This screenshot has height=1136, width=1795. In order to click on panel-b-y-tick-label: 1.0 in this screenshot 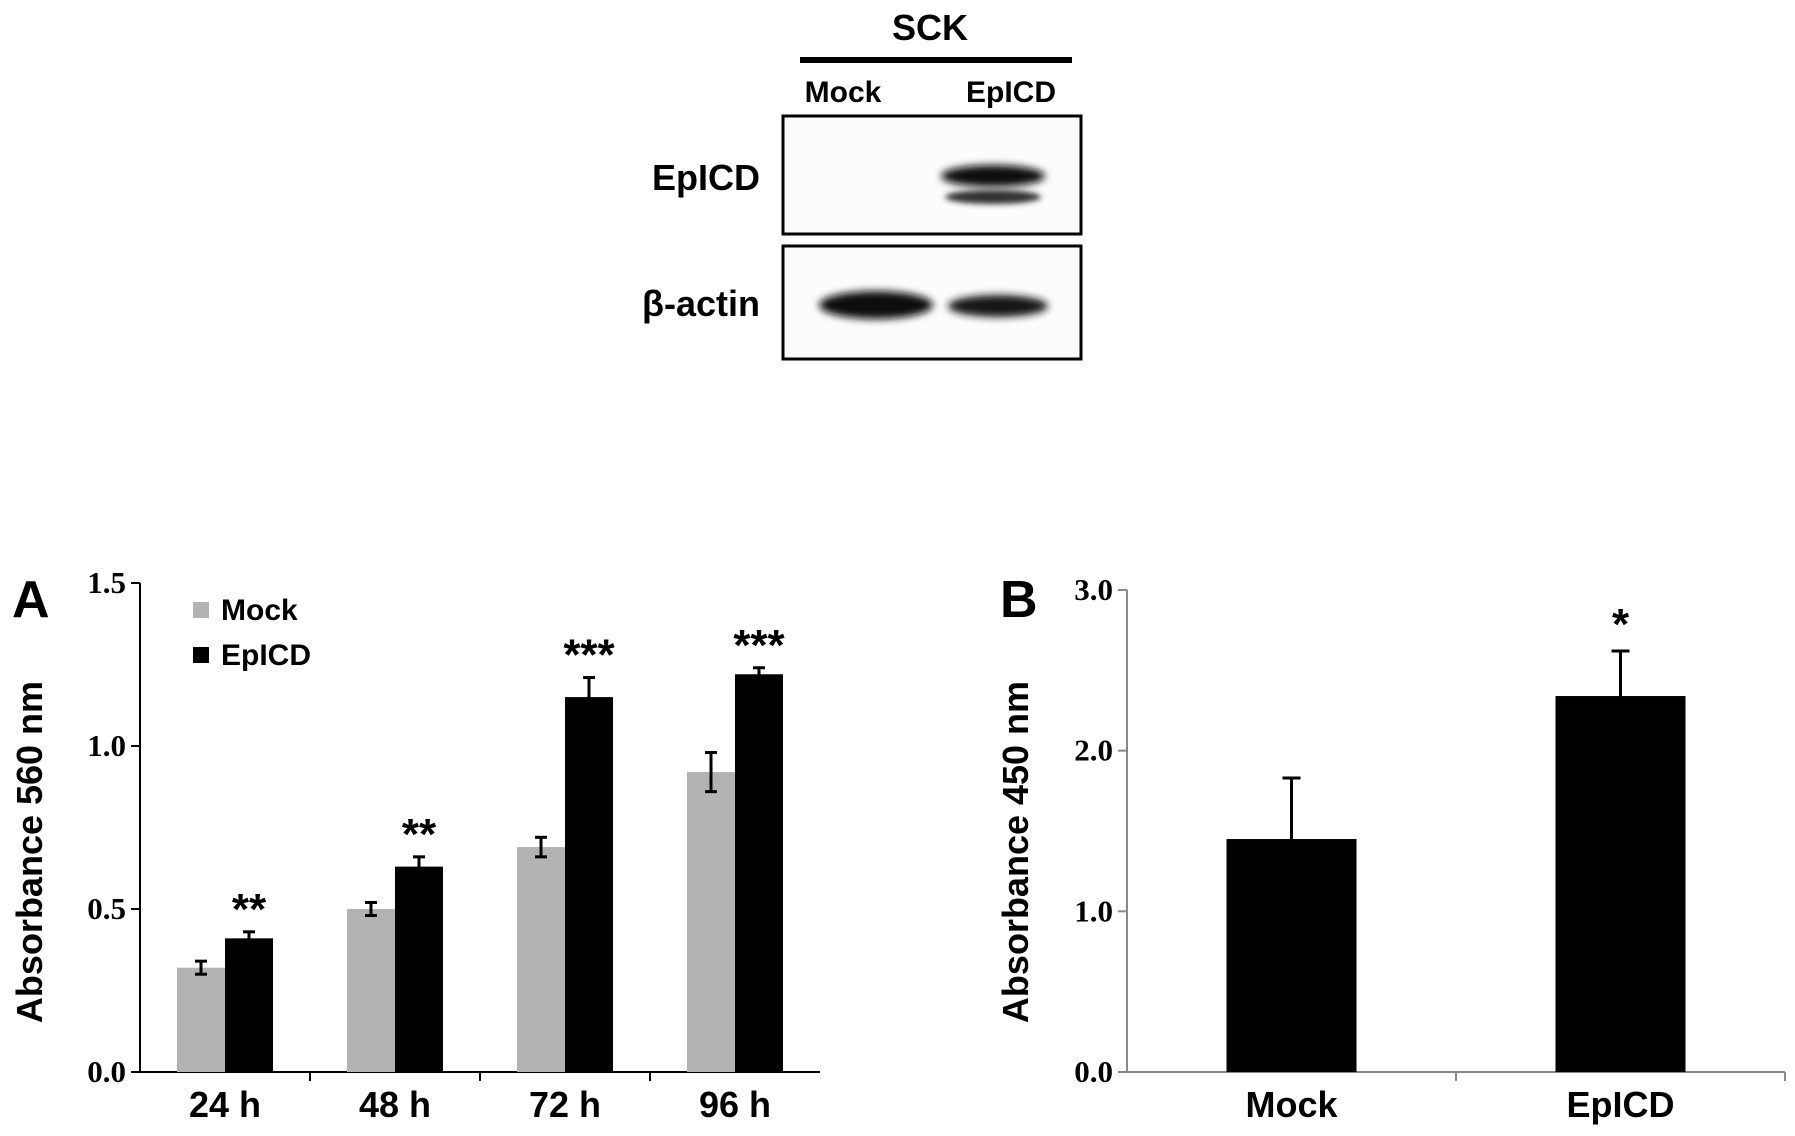, I will do `click(1093, 910)`.